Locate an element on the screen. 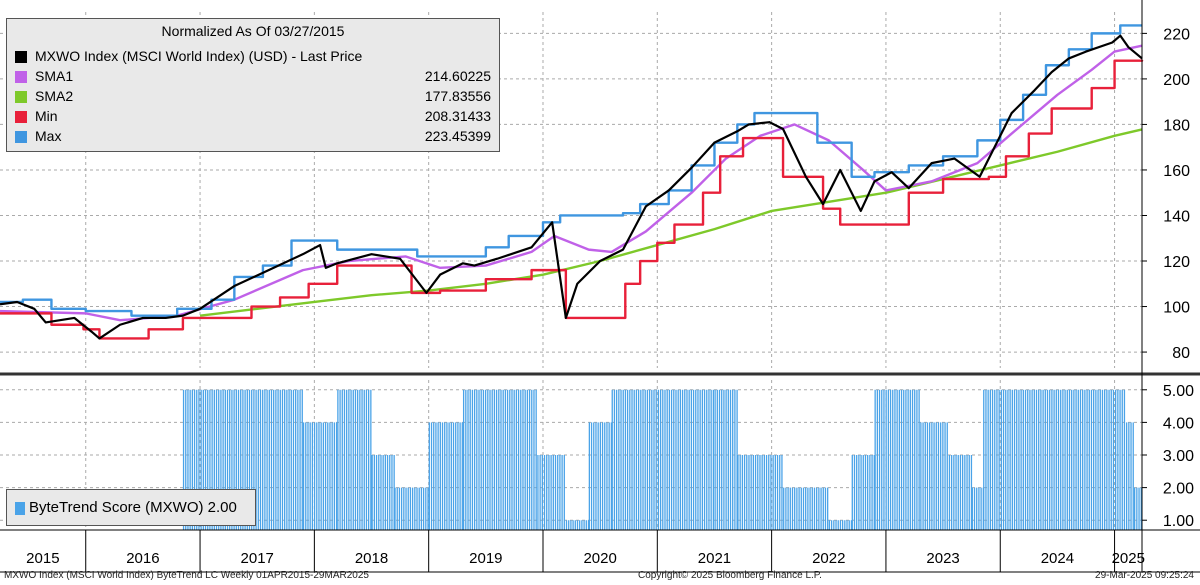 The width and height of the screenshot is (1200, 585). x-tick-label: 2015 is located at coordinates (42, 558).